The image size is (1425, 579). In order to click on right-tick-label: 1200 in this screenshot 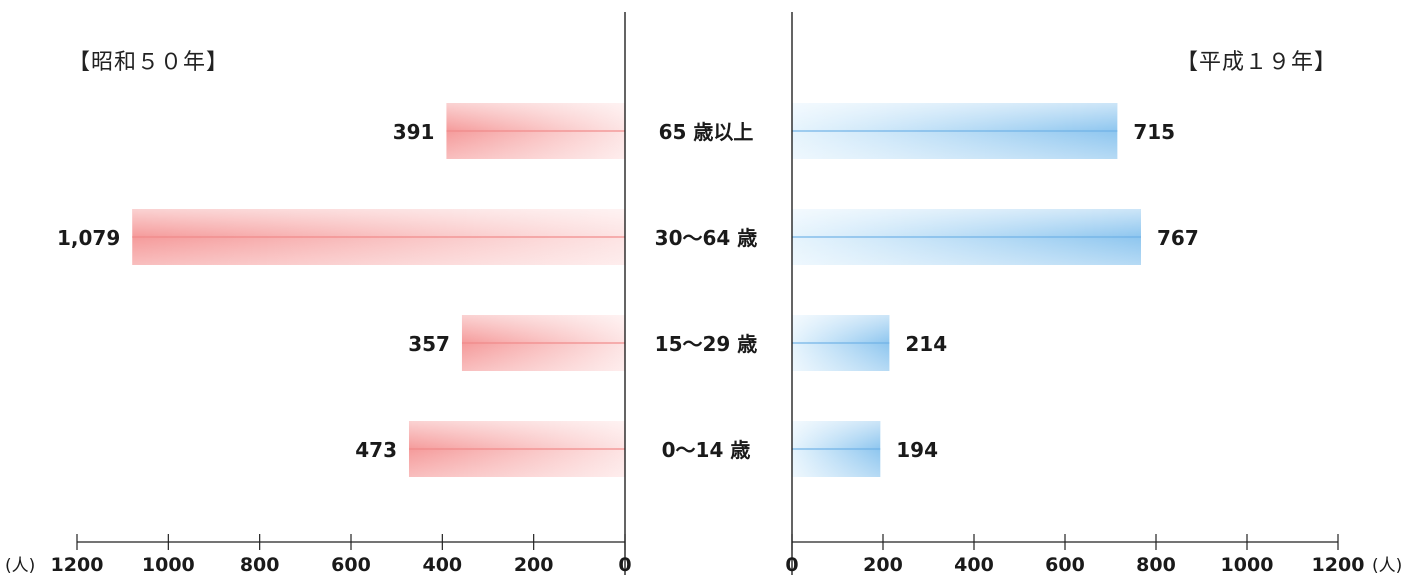, I will do `click(1338, 564)`.